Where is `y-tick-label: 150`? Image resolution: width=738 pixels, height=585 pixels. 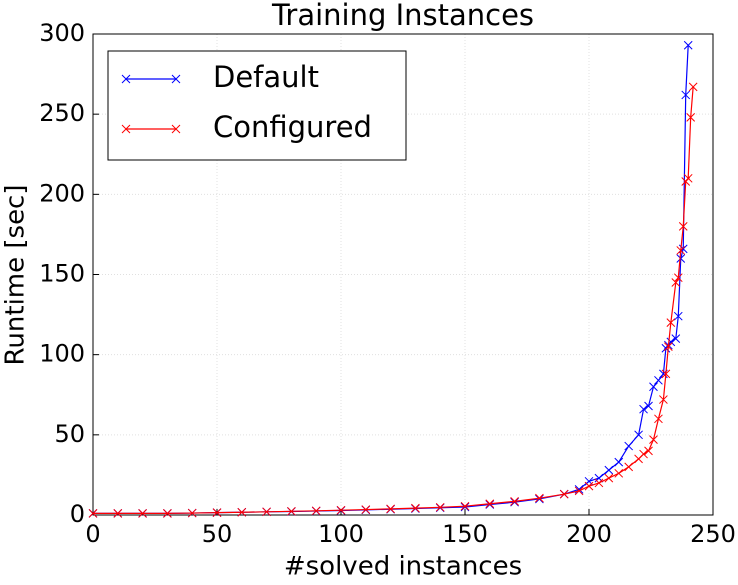 y-tick-label: 150 is located at coordinates (62, 274).